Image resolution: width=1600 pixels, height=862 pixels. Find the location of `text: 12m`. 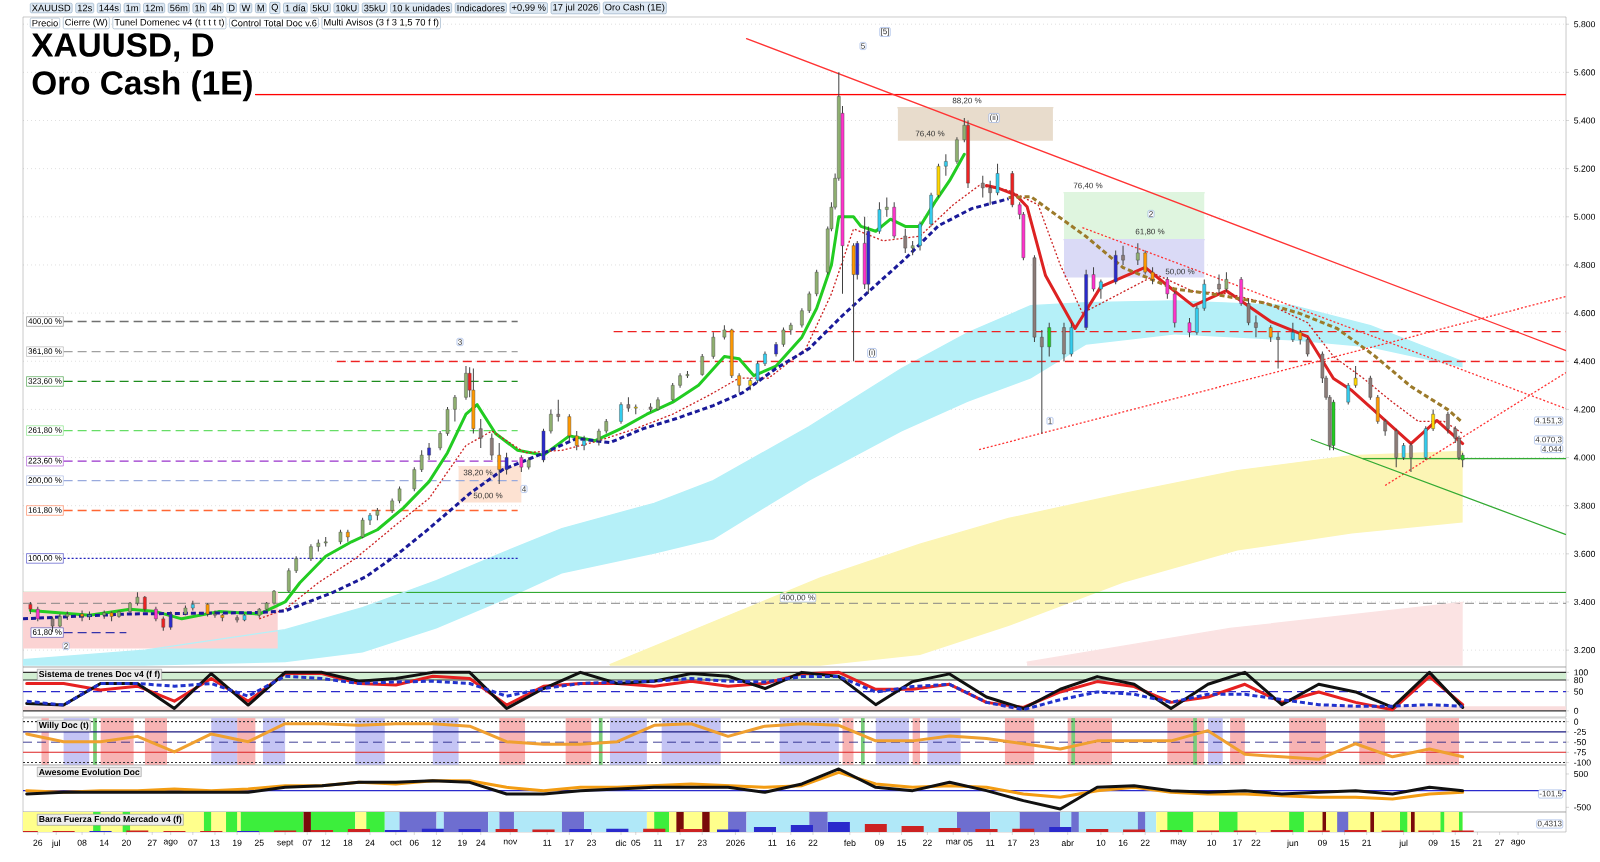

text: 12m is located at coordinates (154, 8).